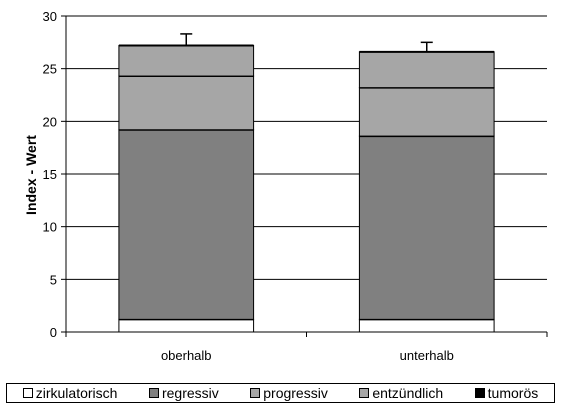 This screenshot has width=561, height=407. I want to click on legend-item: tumorös, so click(506, 393).